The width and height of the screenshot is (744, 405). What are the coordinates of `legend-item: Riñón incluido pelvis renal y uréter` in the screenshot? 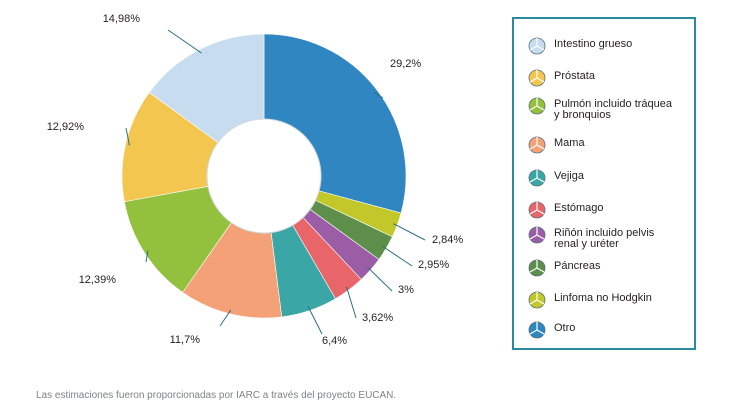 It's located at (591, 238).